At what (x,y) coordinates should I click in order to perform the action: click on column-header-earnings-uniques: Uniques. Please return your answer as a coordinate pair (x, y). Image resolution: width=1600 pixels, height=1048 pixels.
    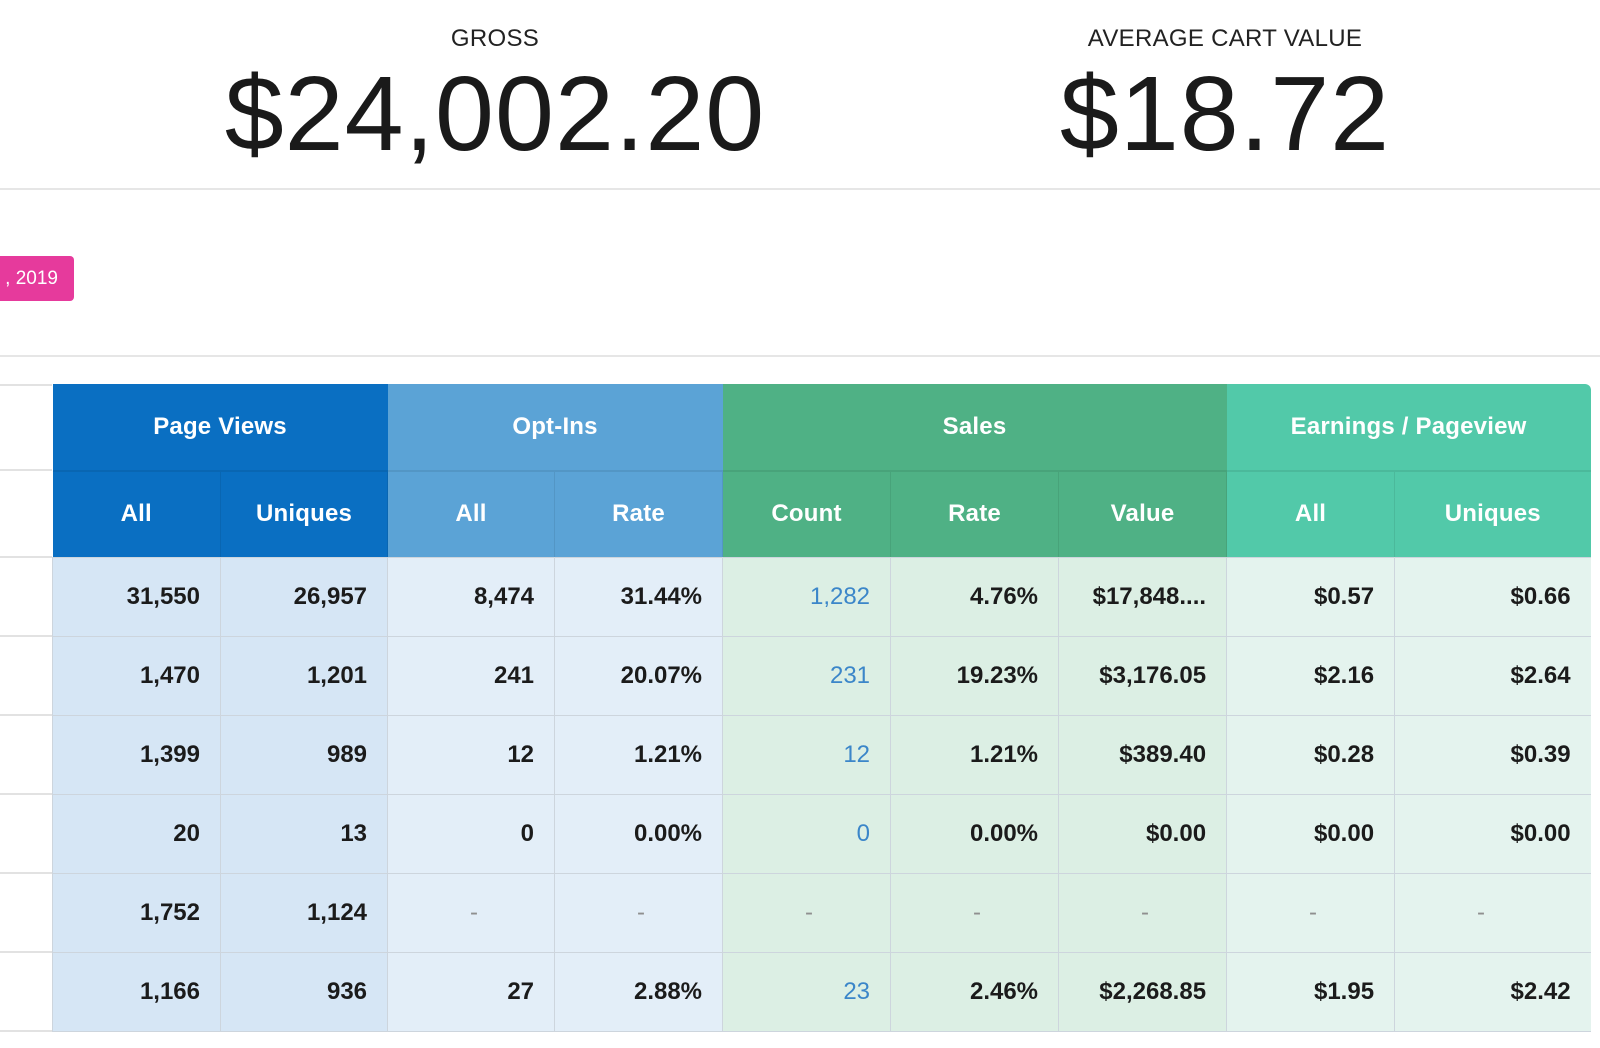
    Looking at the image, I should click on (1492, 513).